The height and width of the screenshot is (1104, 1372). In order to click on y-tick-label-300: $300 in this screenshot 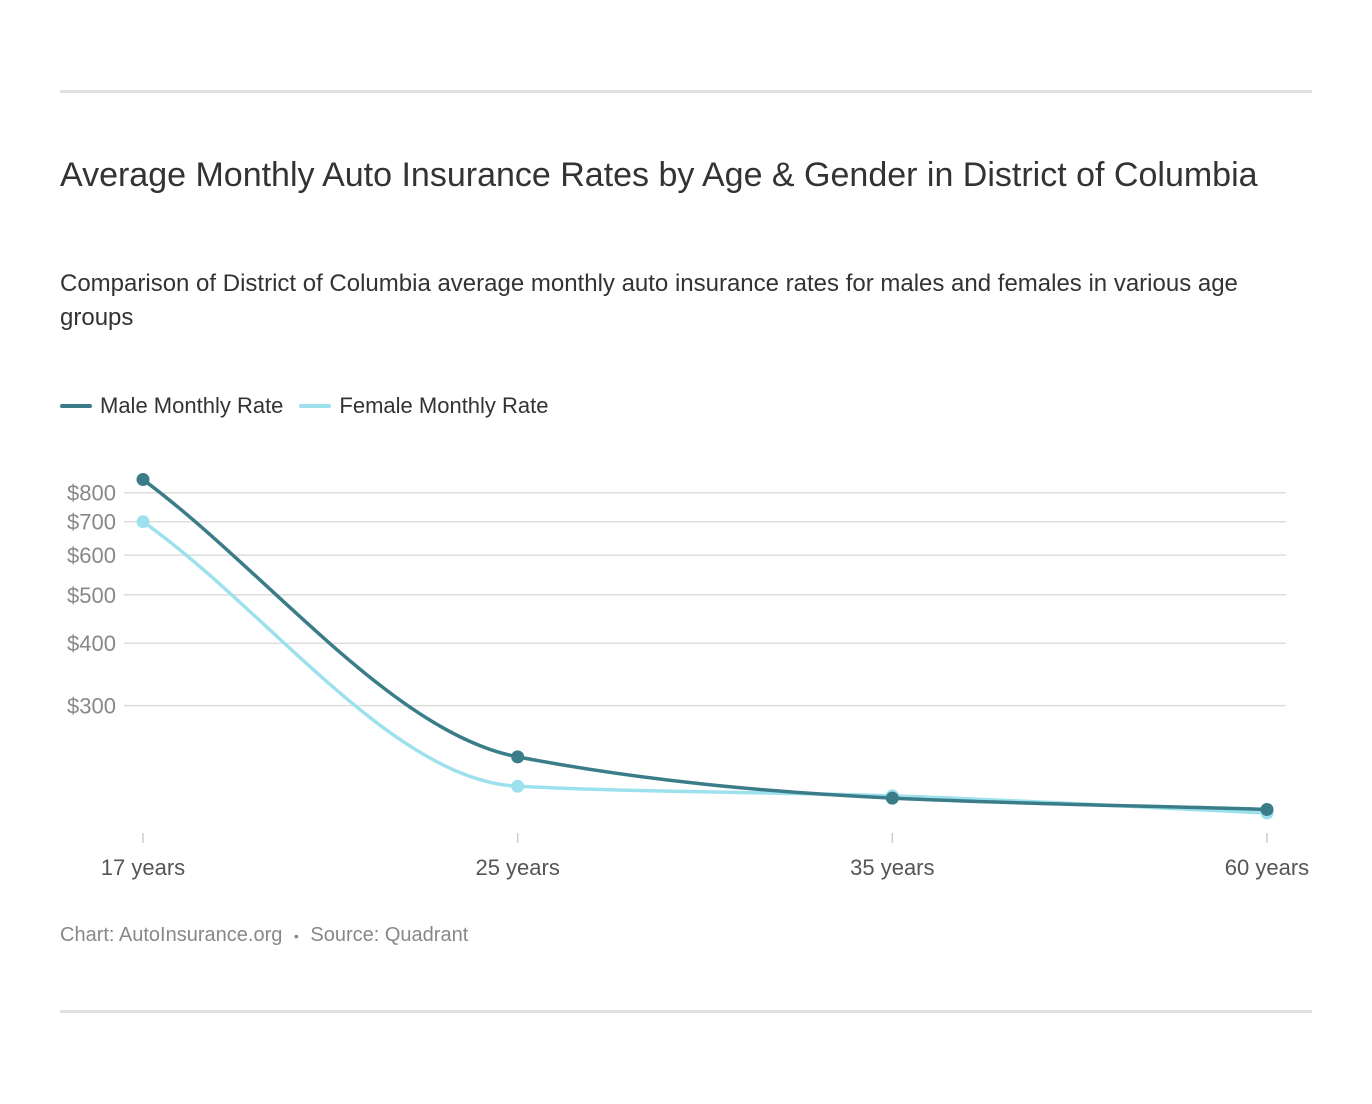, I will do `click(91, 706)`.